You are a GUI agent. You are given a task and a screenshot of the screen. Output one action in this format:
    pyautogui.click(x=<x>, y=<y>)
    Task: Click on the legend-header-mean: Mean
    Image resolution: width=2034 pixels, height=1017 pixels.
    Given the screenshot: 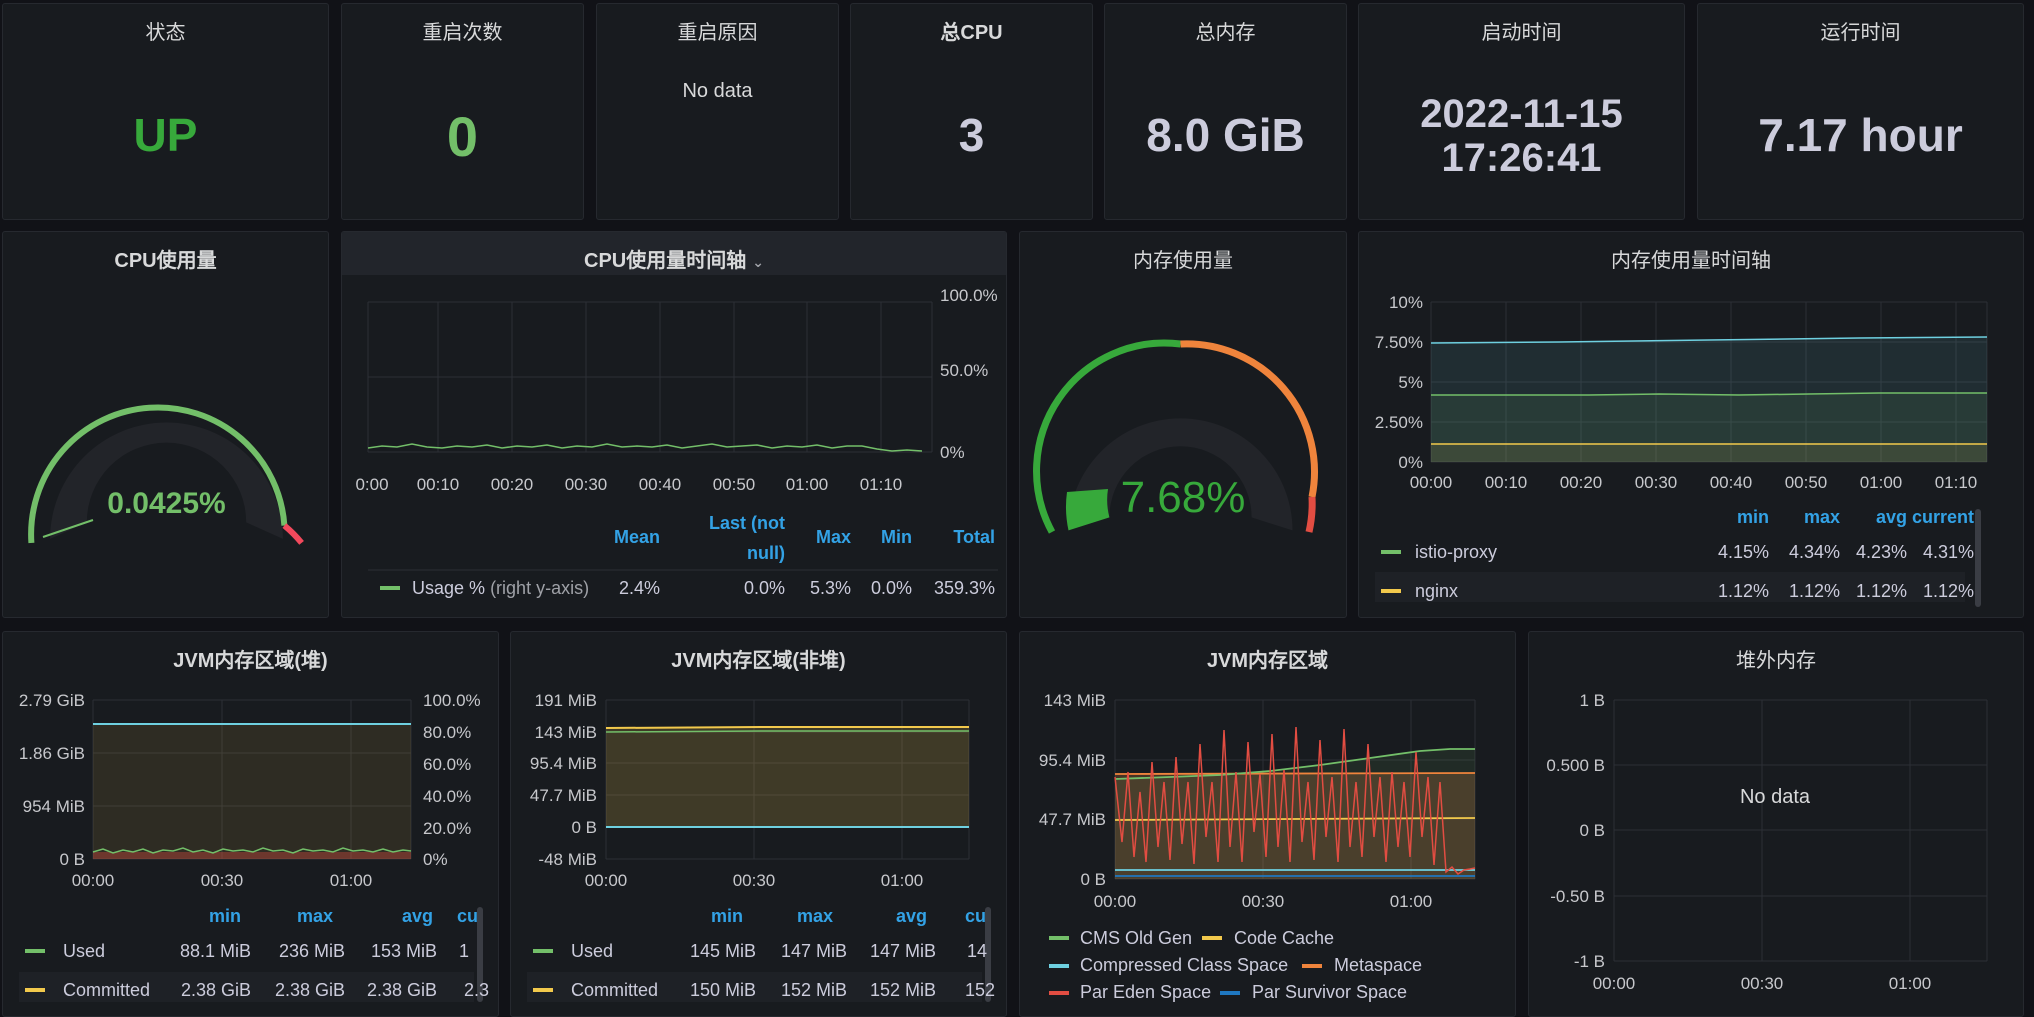 What is the action you would take?
    pyautogui.click(x=637, y=537)
    